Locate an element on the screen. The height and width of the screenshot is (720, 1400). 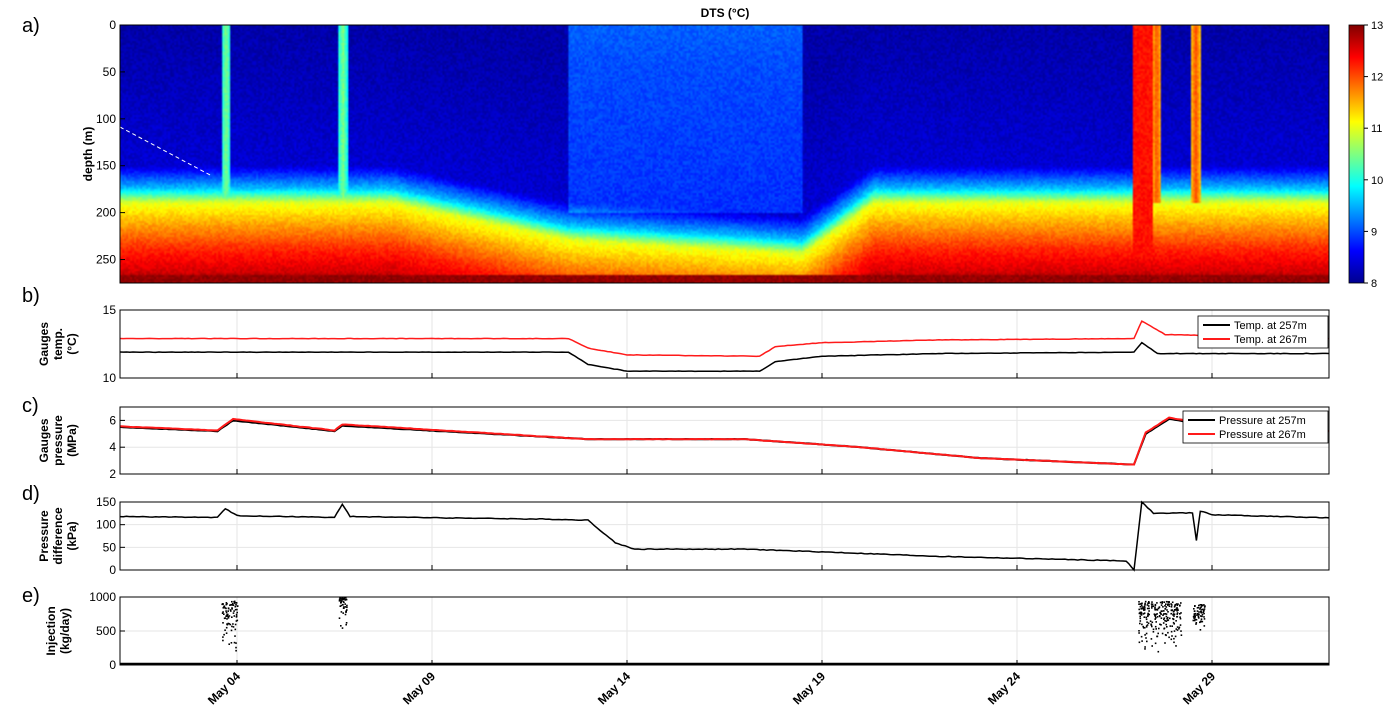
ylabel-line: difference is located at coordinates (58, 536).